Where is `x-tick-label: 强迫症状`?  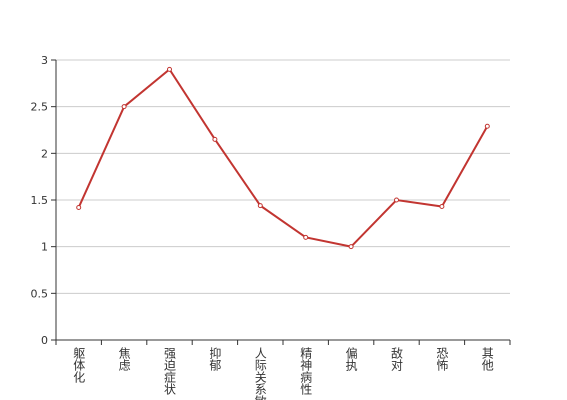 x-tick-label: 强迫症状 is located at coordinates (170, 371).